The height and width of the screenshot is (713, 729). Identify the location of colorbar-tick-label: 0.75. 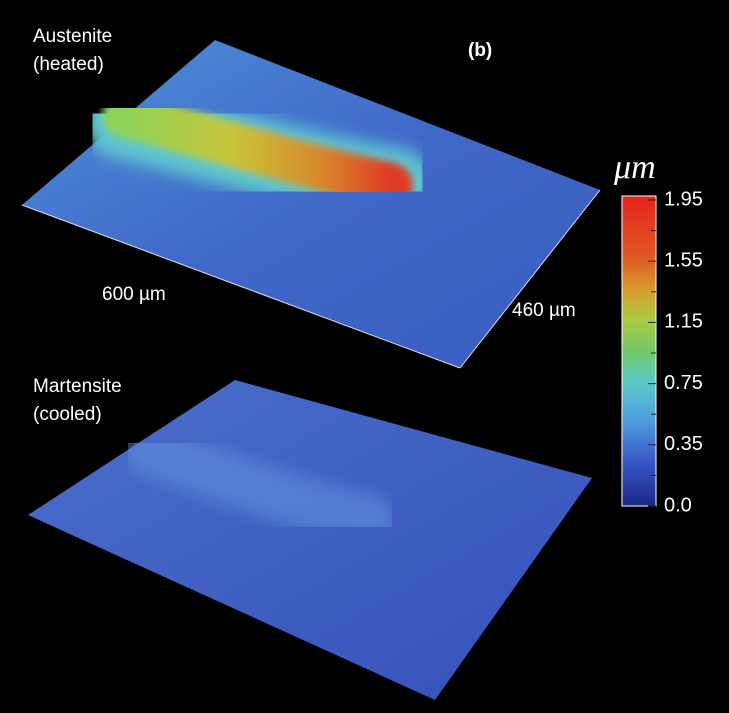
(683, 383).